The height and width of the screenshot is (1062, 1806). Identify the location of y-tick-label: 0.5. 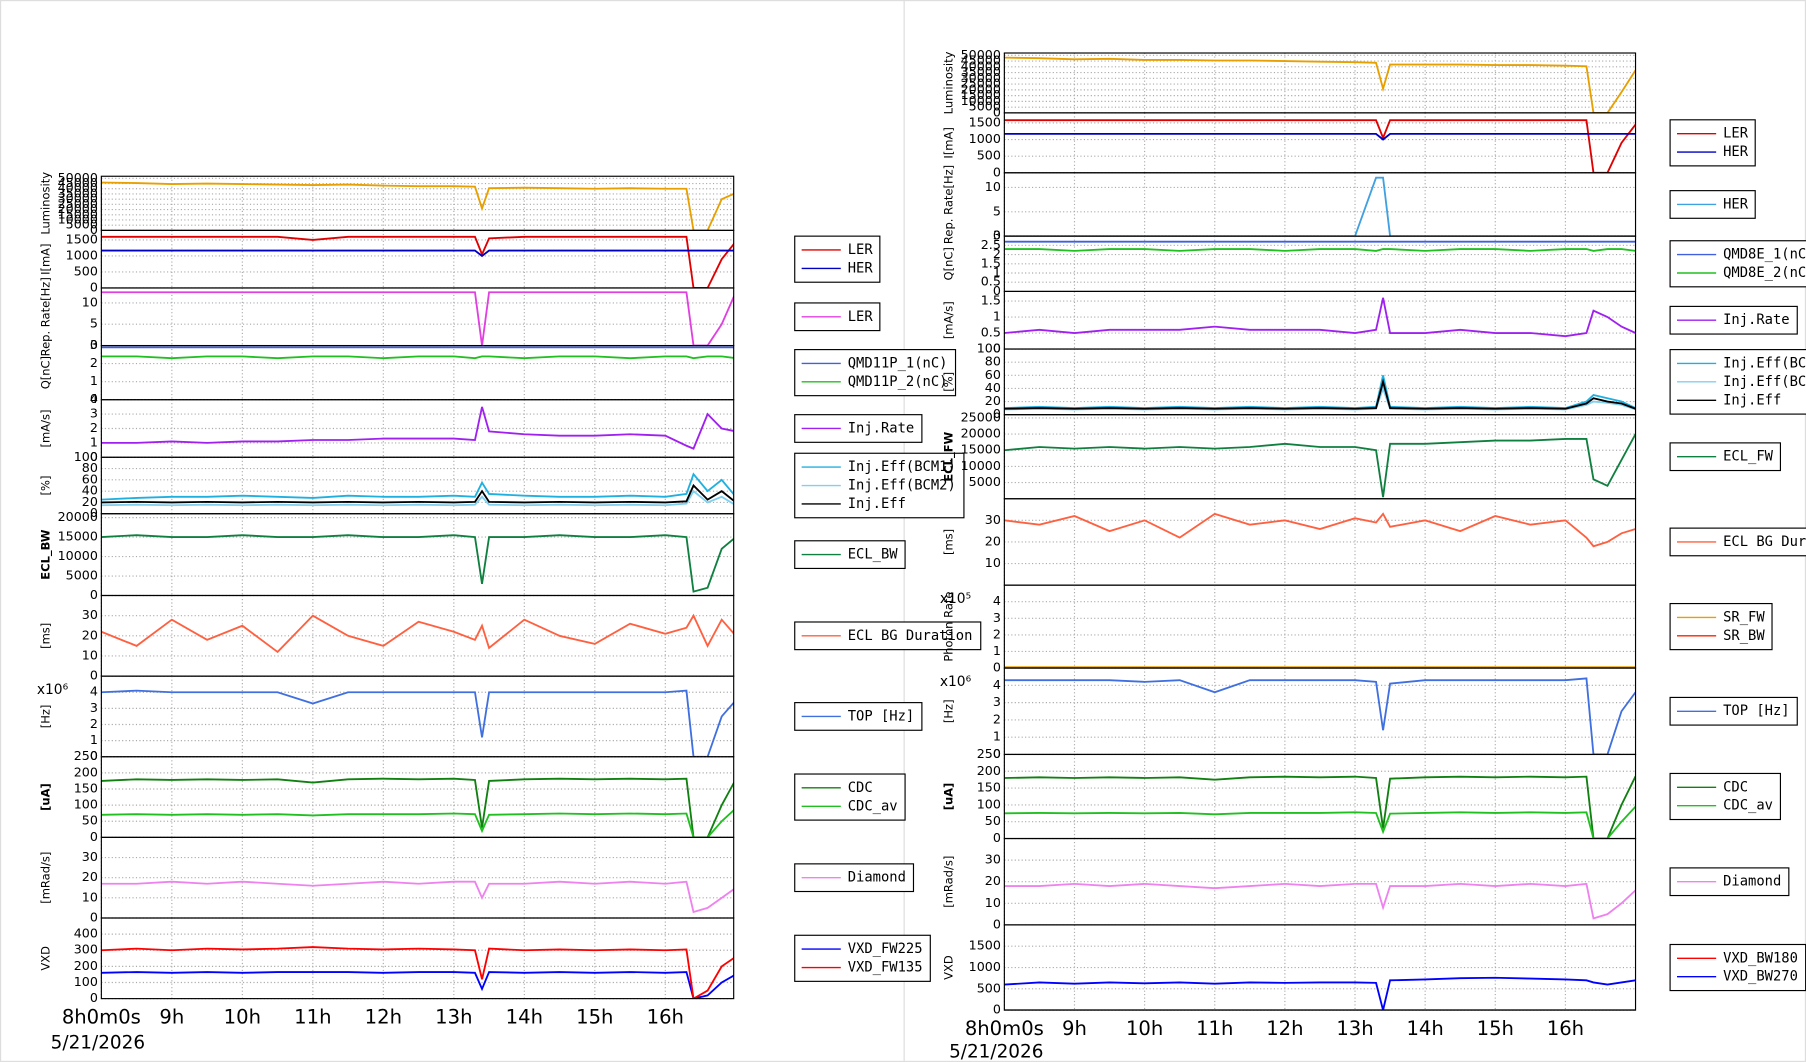
(991, 281).